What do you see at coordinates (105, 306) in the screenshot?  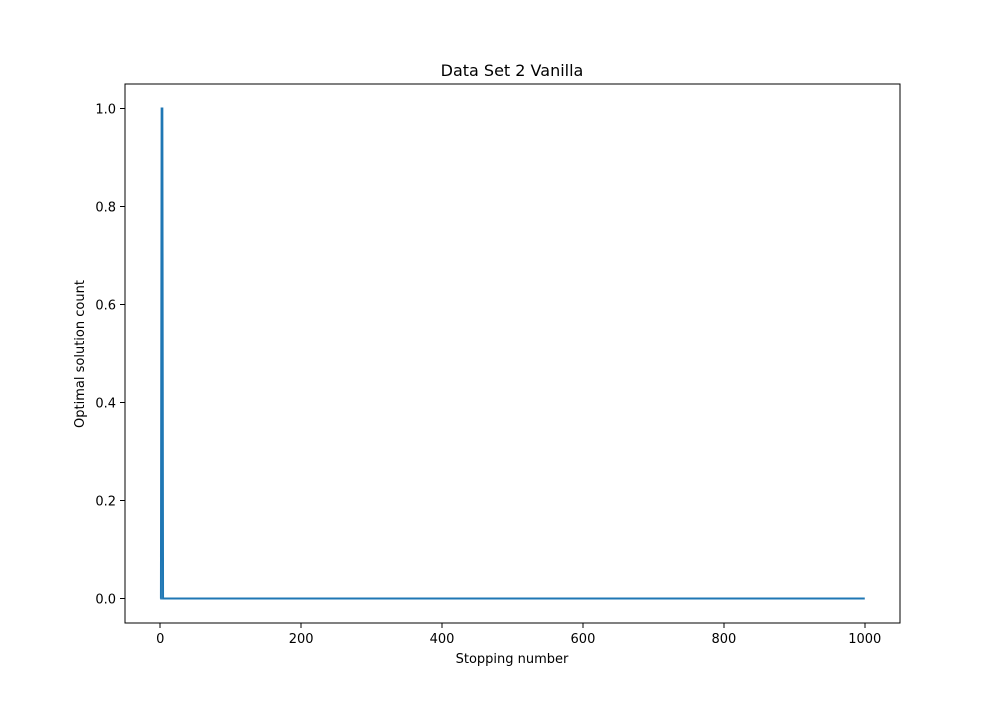 I see `y-tick-label: 0.6` at bounding box center [105, 306].